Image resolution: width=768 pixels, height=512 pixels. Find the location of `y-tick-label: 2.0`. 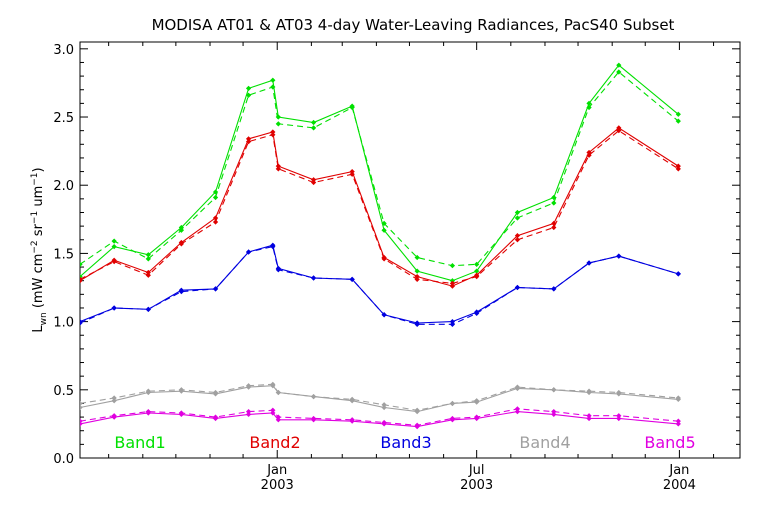

y-tick-label: 2.0 is located at coordinates (63, 186).